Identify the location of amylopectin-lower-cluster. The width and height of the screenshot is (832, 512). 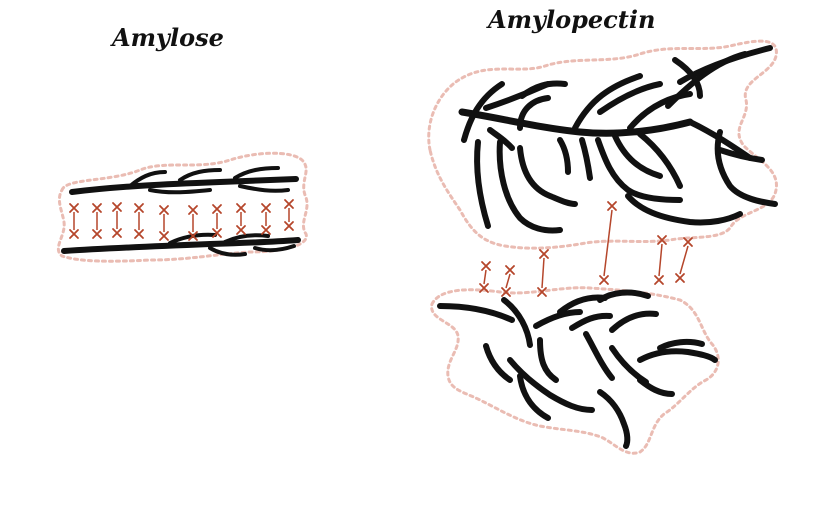
(577, 369).